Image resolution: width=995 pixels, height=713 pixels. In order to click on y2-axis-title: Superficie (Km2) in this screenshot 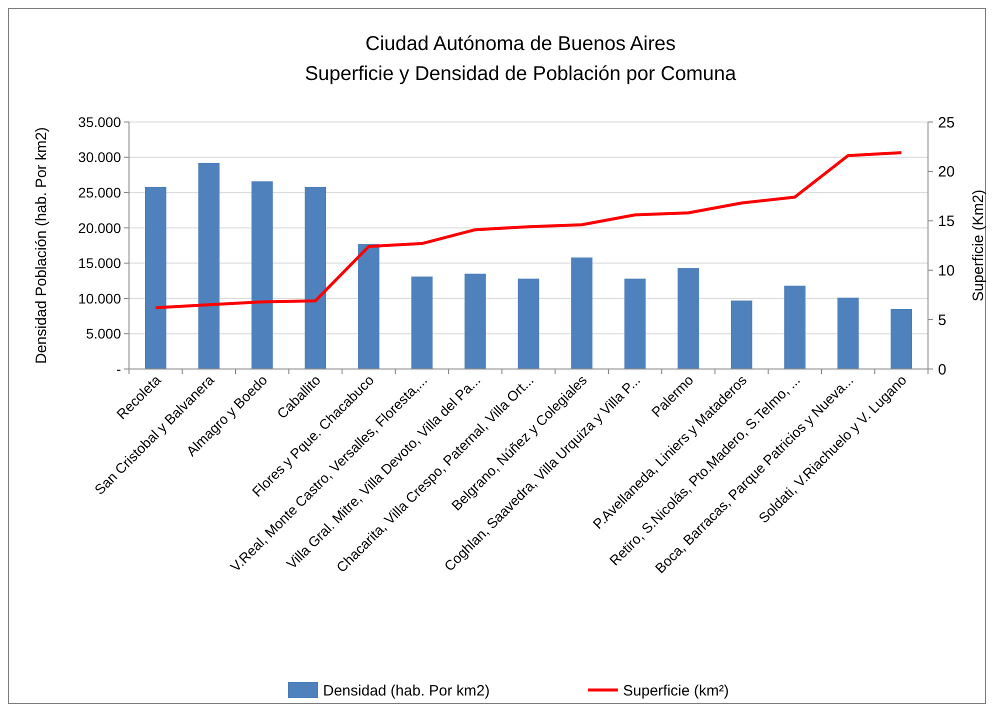, I will do `click(978, 246)`.